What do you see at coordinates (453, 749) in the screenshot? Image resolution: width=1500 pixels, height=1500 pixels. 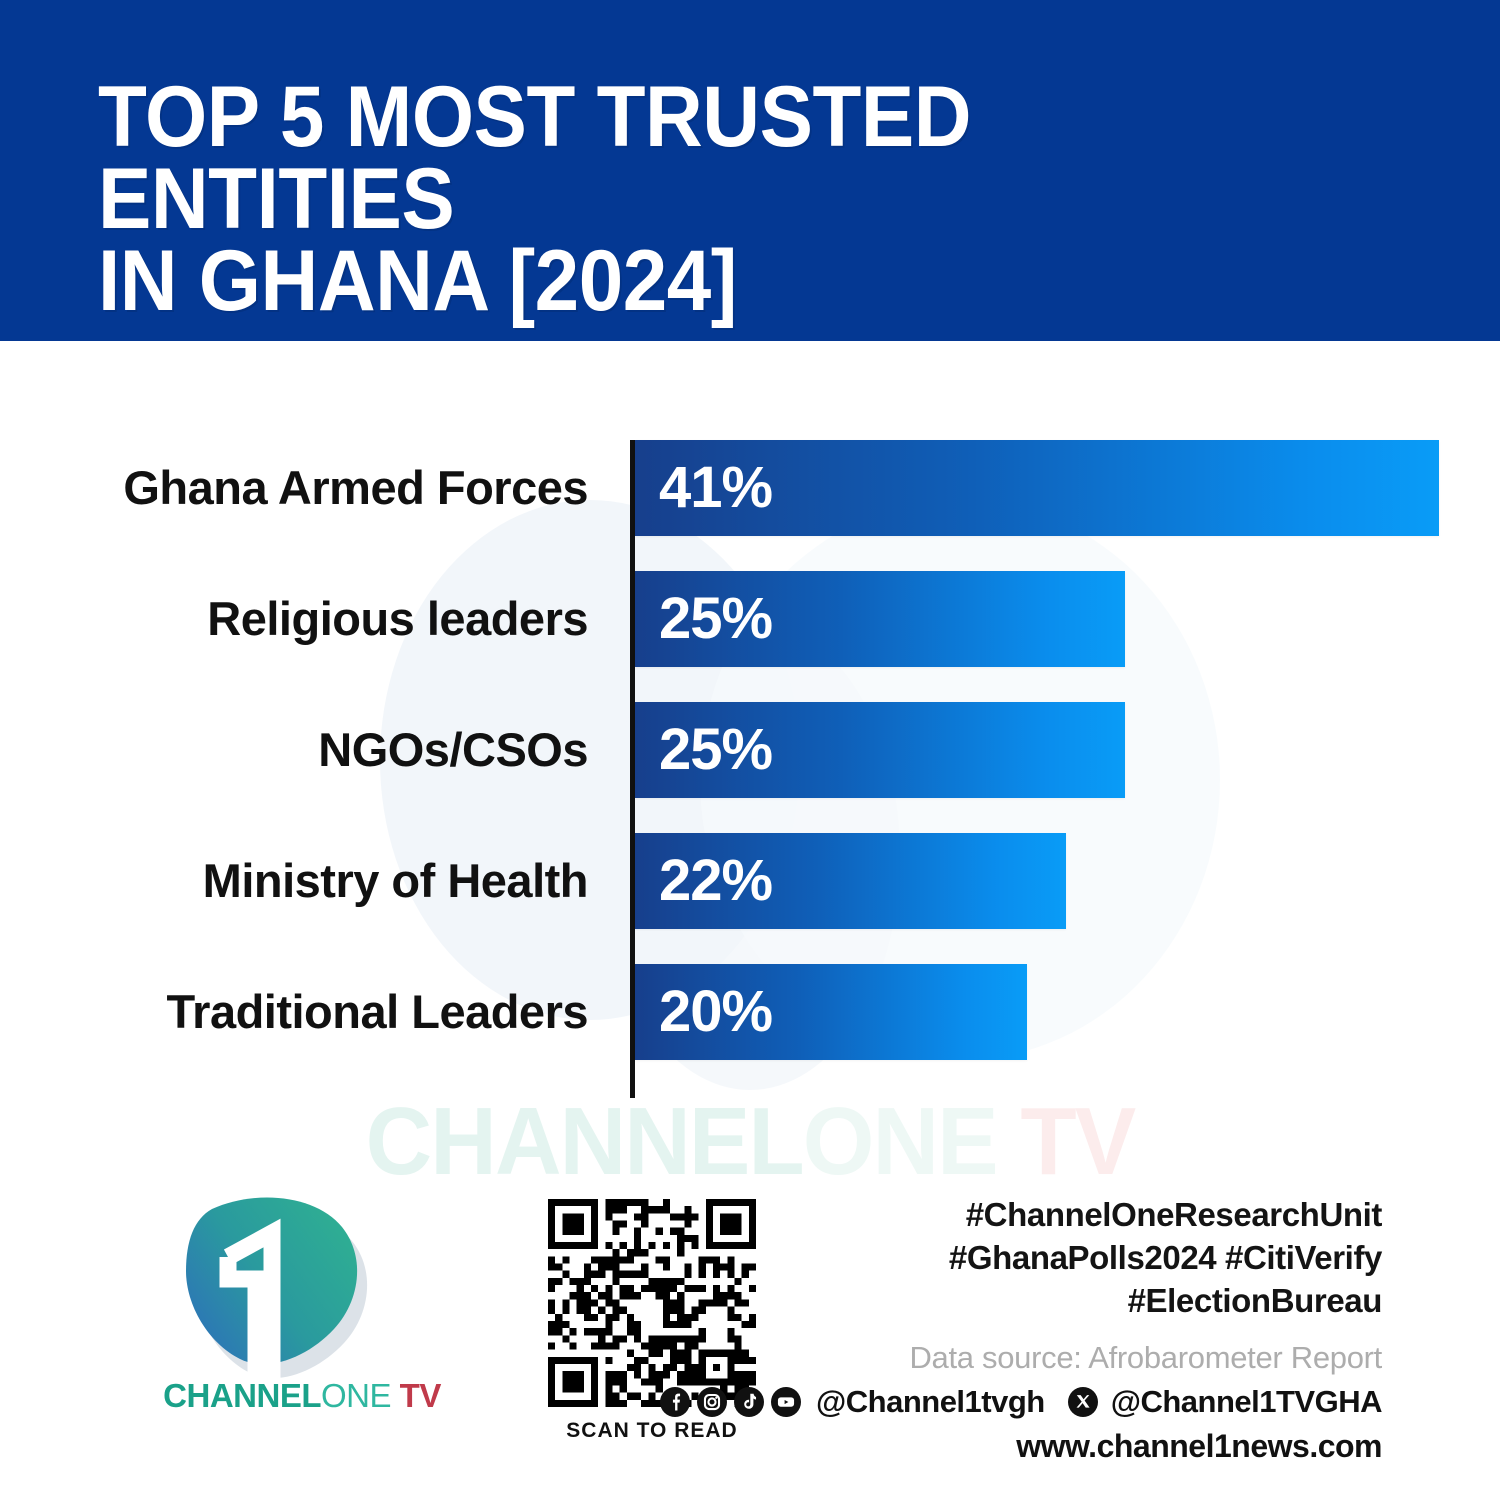 I see `bar-category-label: NGOs/CSOs` at bounding box center [453, 749].